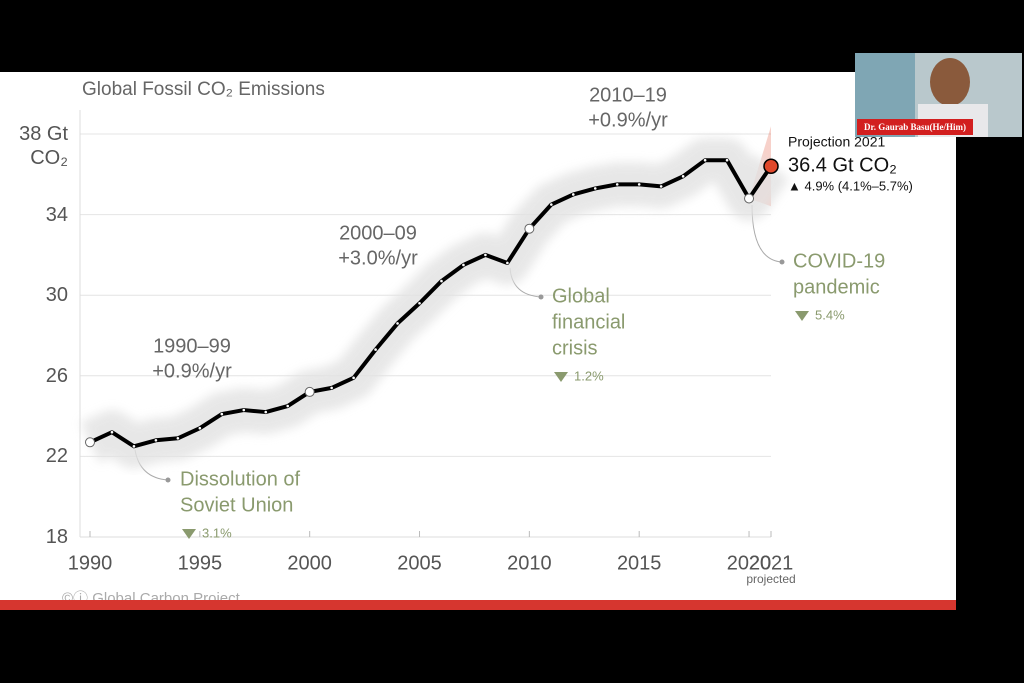 The width and height of the screenshot is (1024, 683). What do you see at coordinates (850, 185) in the screenshot?
I see `projection-change: ▲ 4.9% (4.1%–5.7%)` at bounding box center [850, 185].